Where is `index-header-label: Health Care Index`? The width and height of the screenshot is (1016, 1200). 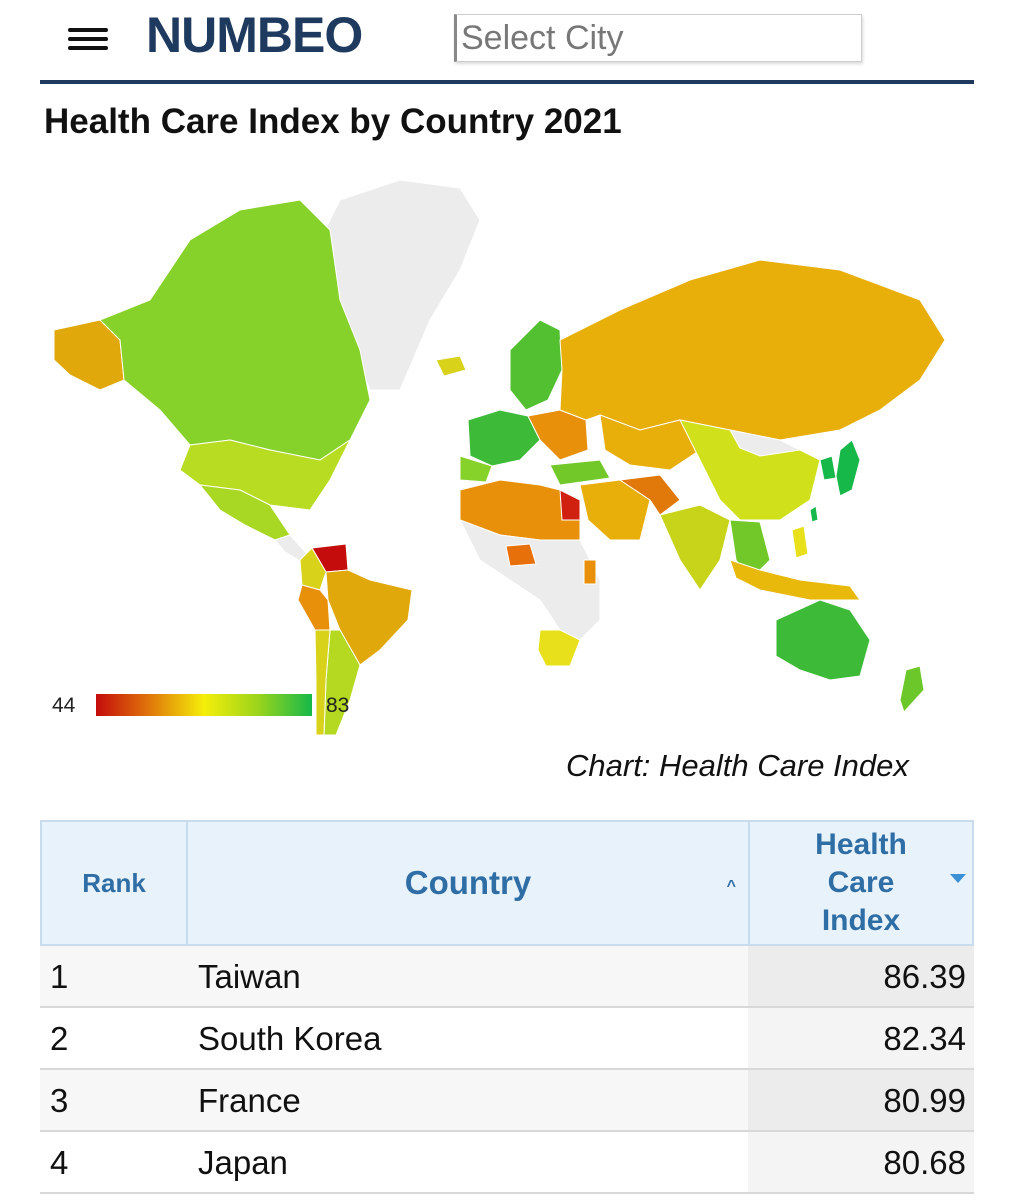 index-header-label: Health Care Index is located at coordinates (861, 883).